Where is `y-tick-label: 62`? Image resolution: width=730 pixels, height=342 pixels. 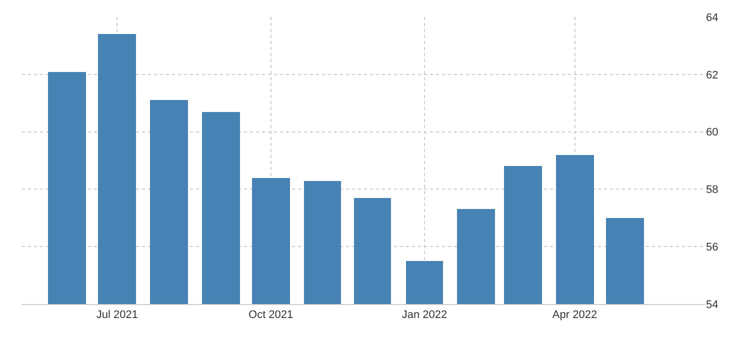 y-tick-label: 62 is located at coordinates (712, 75).